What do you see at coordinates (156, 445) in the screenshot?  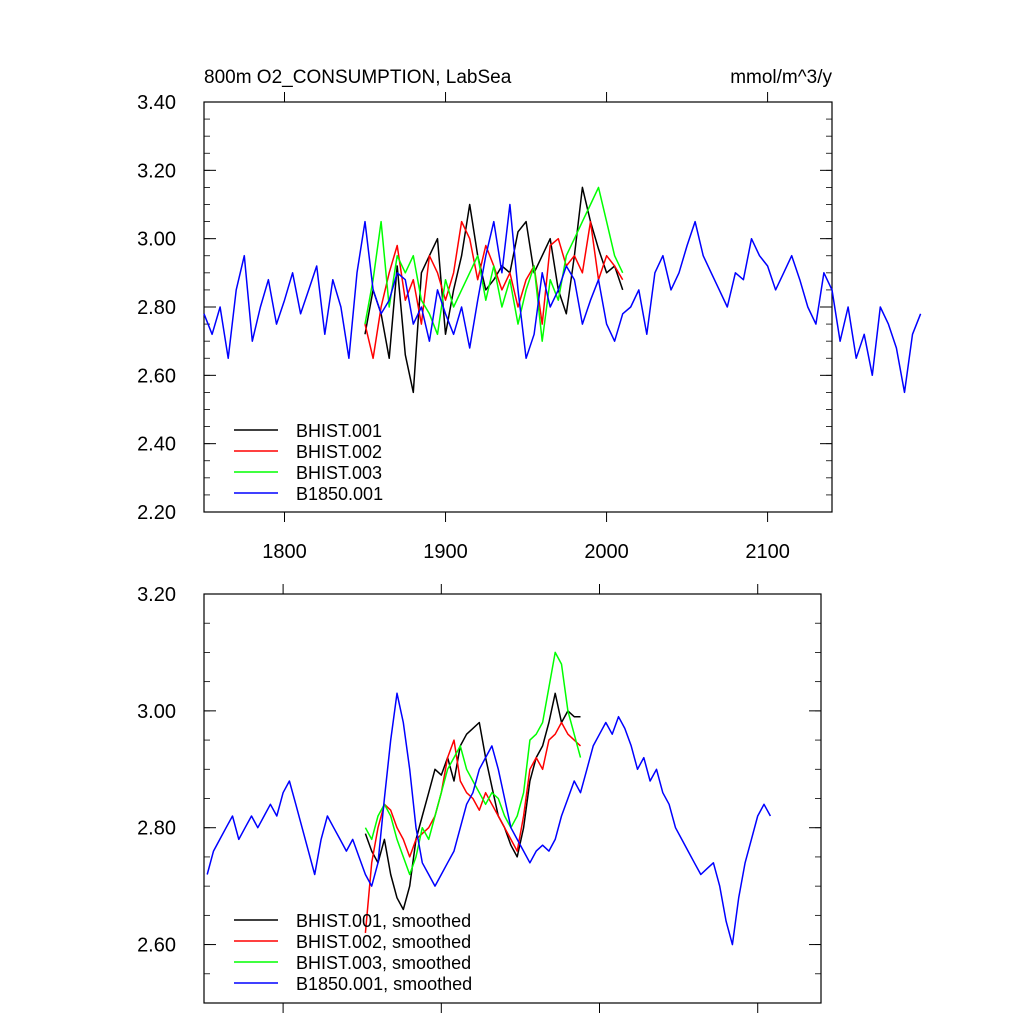 I see `y-tick-label: 2.40` at bounding box center [156, 445].